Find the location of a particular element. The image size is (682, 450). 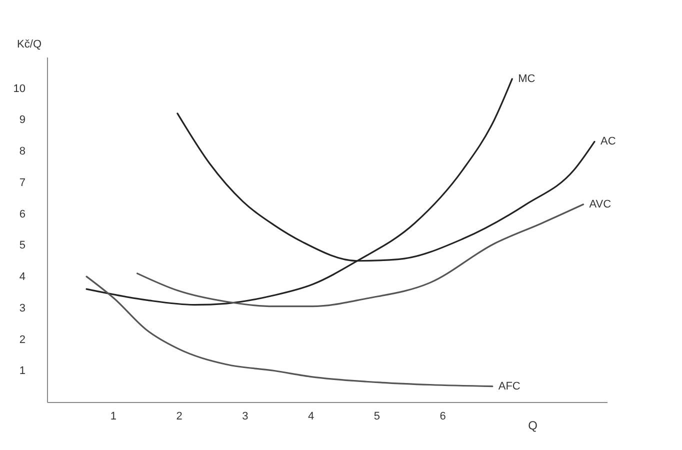

y-tick-label: 4 is located at coordinates (22, 277).